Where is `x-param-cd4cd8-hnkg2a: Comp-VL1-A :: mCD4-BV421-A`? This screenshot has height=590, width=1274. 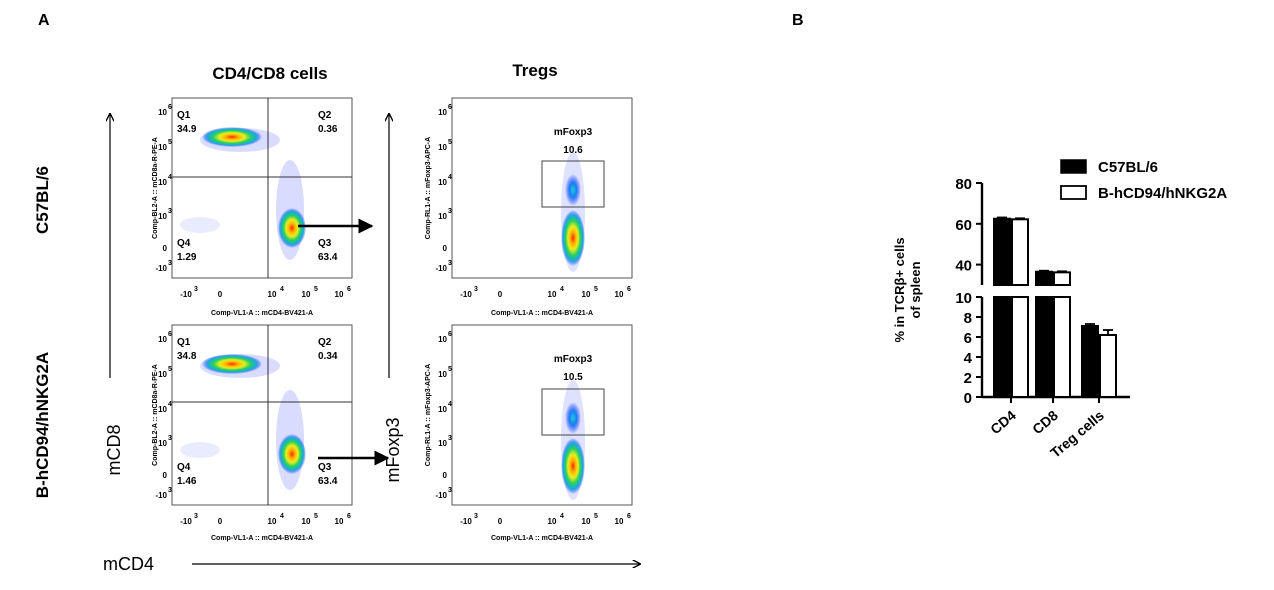
x-param-cd4cd8-hnkg2a: Comp-VL1-A :: mCD4-BV421-A is located at coordinates (262, 538).